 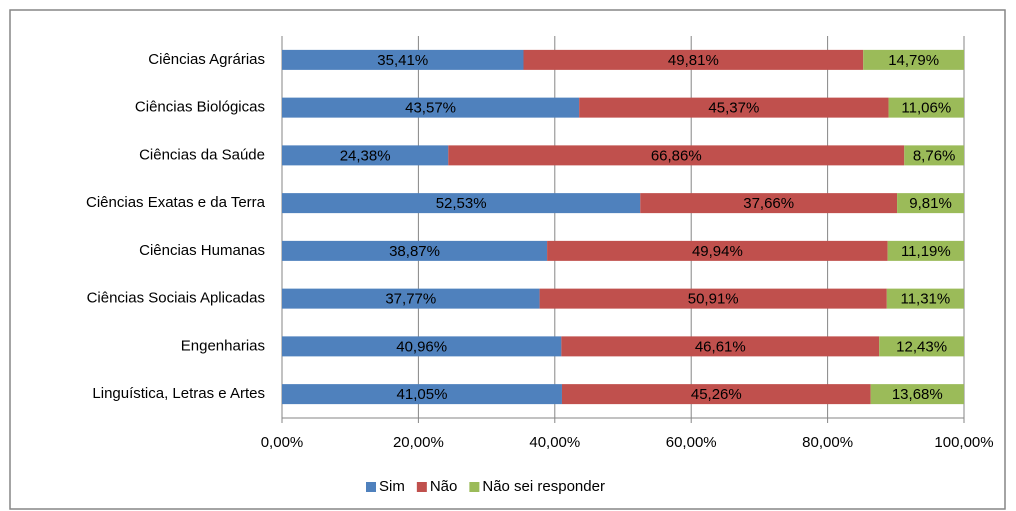 I want to click on value-label: 38,87%, so click(x=414, y=251).